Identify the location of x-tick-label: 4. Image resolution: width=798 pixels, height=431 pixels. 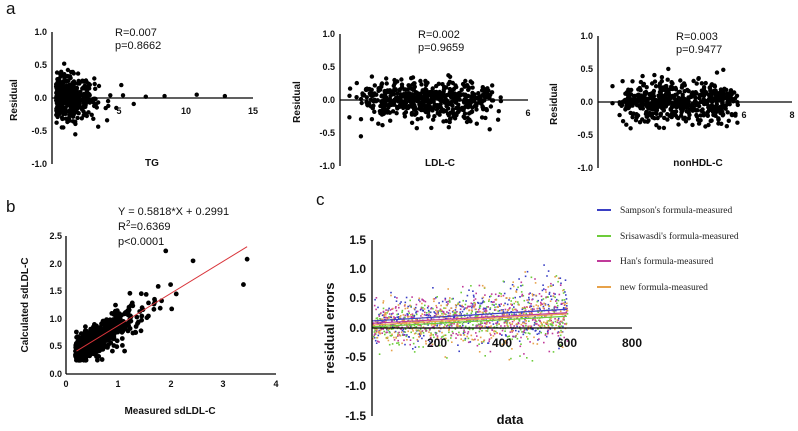
(275, 384).